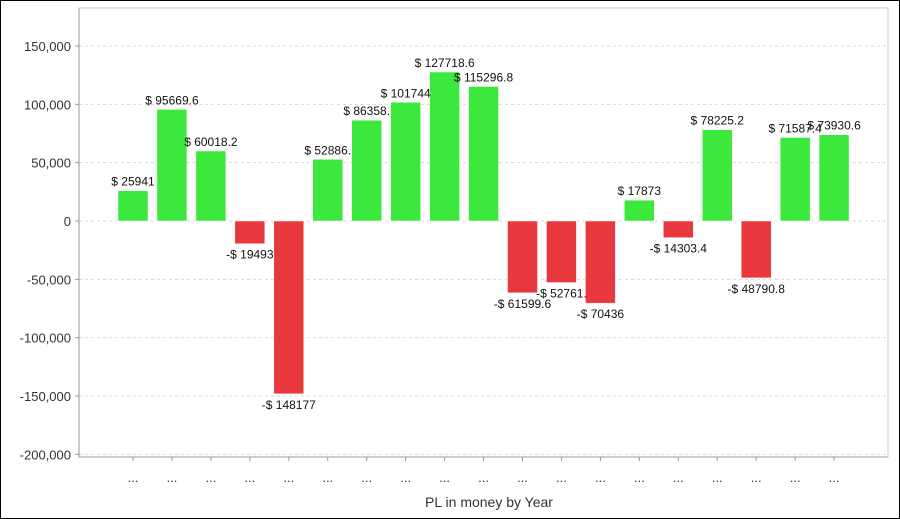 Image resolution: width=900 pixels, height=519 pixels. What do you see at coordinates (51, 163) in the screenshot?
I see `y-tick-label: 50,000` at bounding box center [51, 163].